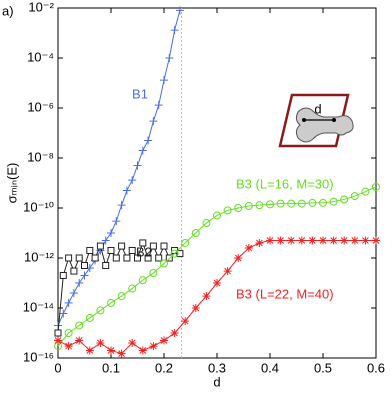 Image resolution: width=392 pixels, height=402 pixels. Describe the element at coordinates (304, 120) in the screenshot. I see `inset-point` at that location.